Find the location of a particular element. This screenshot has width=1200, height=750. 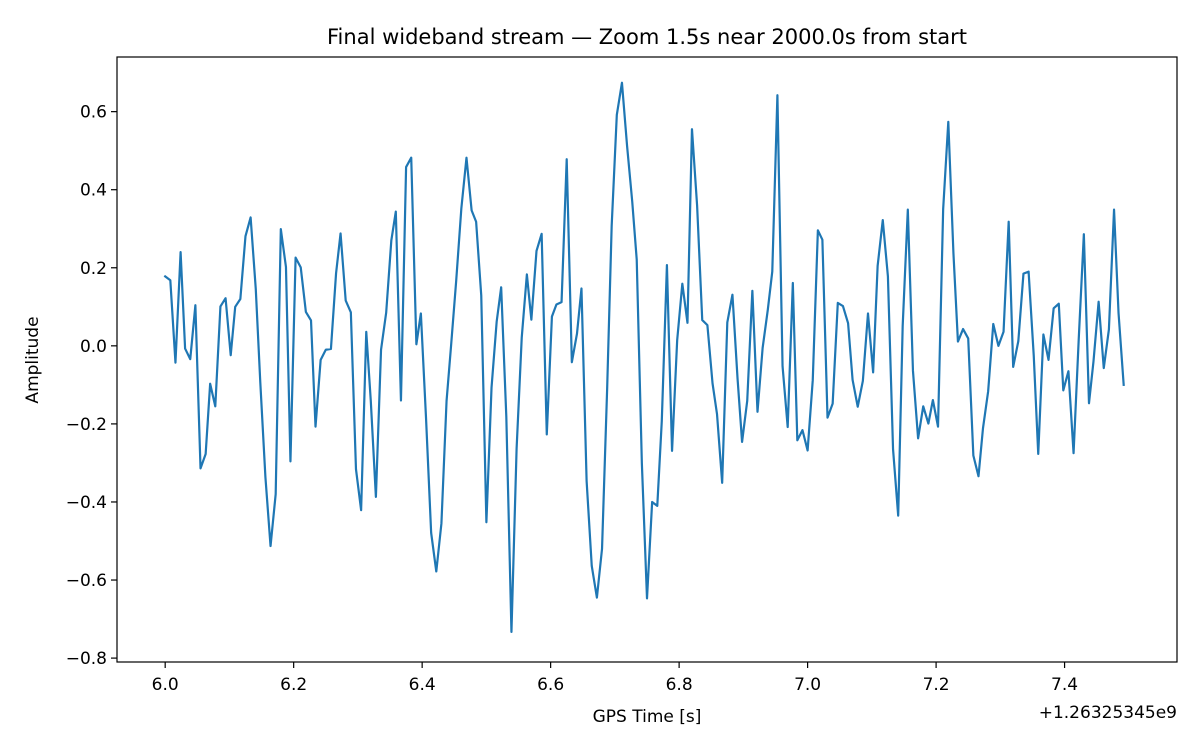

x-axis: 6.0 6.2 6.4 6.6 6.8 7.0 7.2 7.4 is located at coordinates (615, 678).